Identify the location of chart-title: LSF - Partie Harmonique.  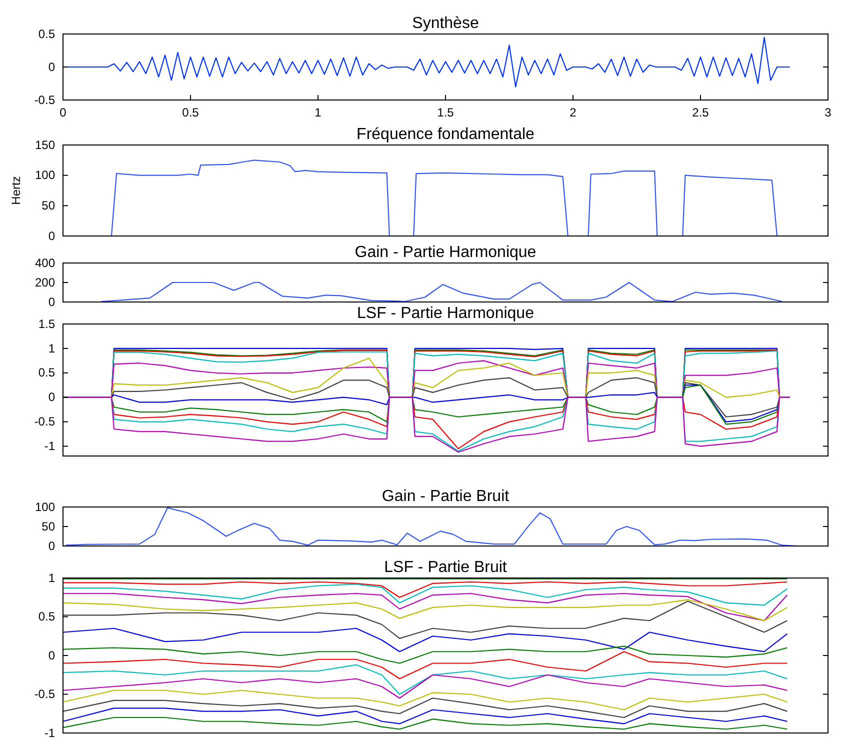
(445, 313).